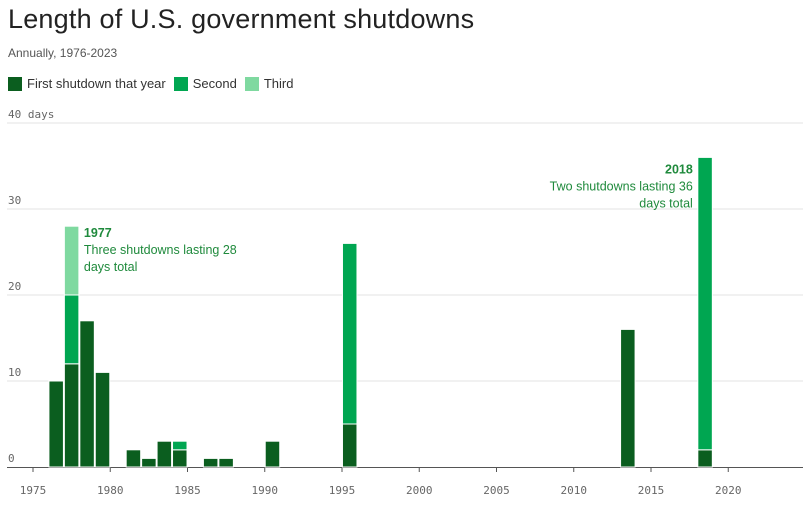 This screenshot has height=513, width=811. Describe the element at coordinates (14, 372) in the screenshot. I see `y-tick-label: 10` at that location.